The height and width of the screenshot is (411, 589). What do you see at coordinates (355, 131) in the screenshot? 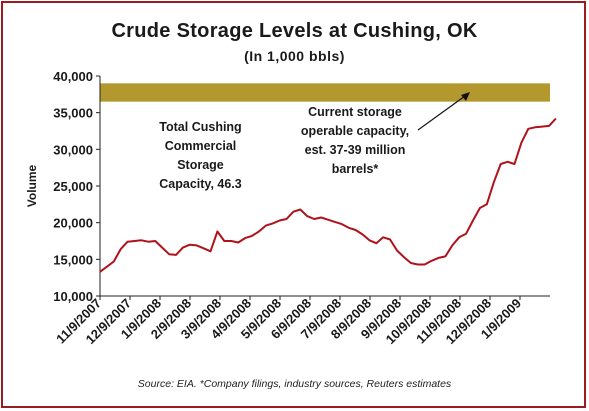
I see `annotation-line: operable capacity,` at bounding box center [355, 131].